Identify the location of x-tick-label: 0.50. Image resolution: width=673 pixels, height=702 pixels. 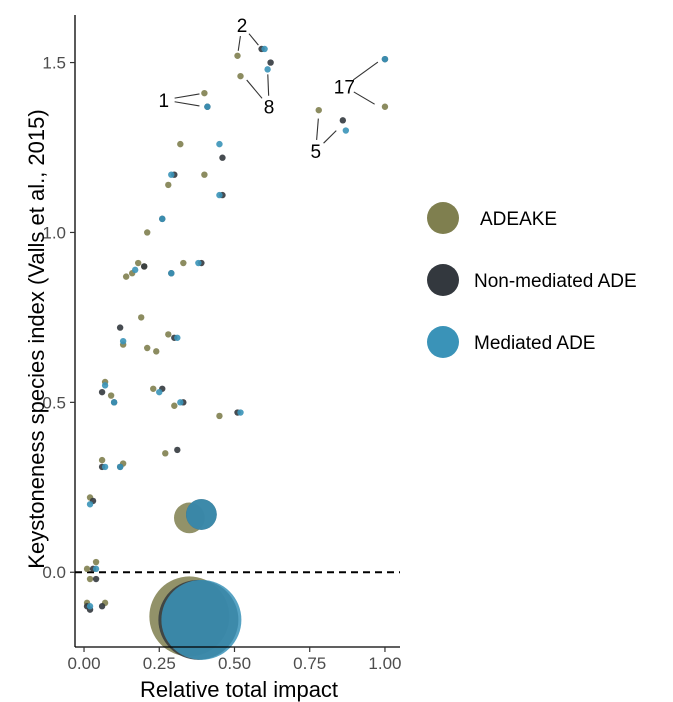
(234, 663).